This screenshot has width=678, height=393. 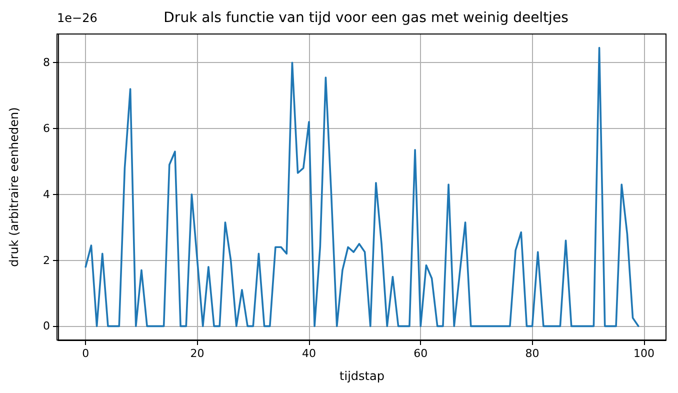 I want to click on y-axis-title: druk (arbitraire eenheden), so click(x=14, y=187).